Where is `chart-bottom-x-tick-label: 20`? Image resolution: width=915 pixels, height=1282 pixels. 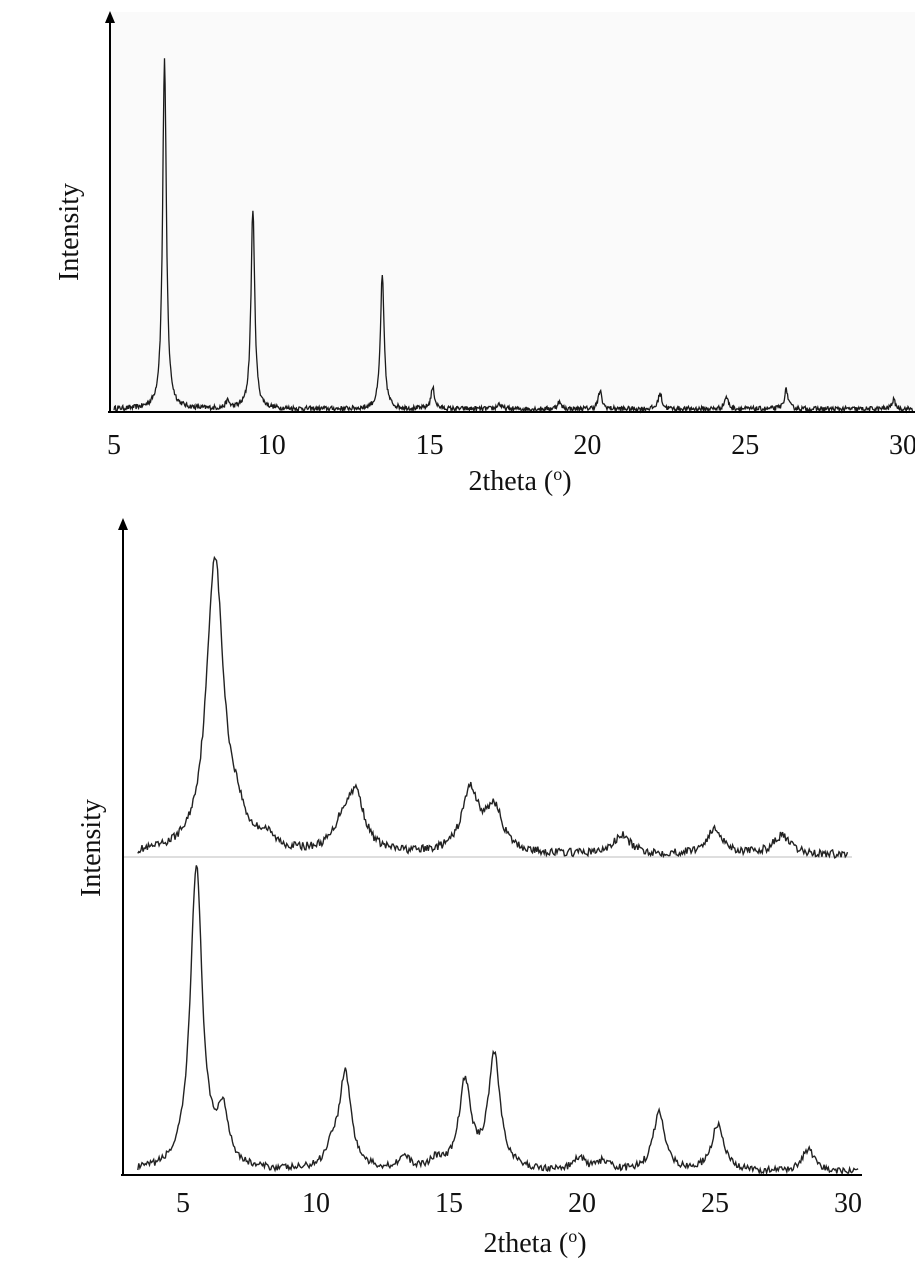 chart-bottom-x-tick-label: 20 is located at coordinates (582, 1203).